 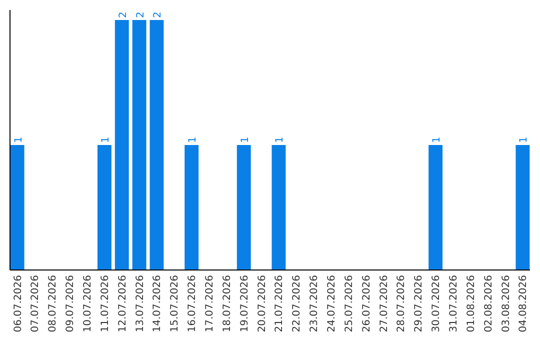 What do you see at coordinates (524, 303) in the screenshot?
I see `x-tick-label: 04.08.2026` at bounding box center [524, 303].